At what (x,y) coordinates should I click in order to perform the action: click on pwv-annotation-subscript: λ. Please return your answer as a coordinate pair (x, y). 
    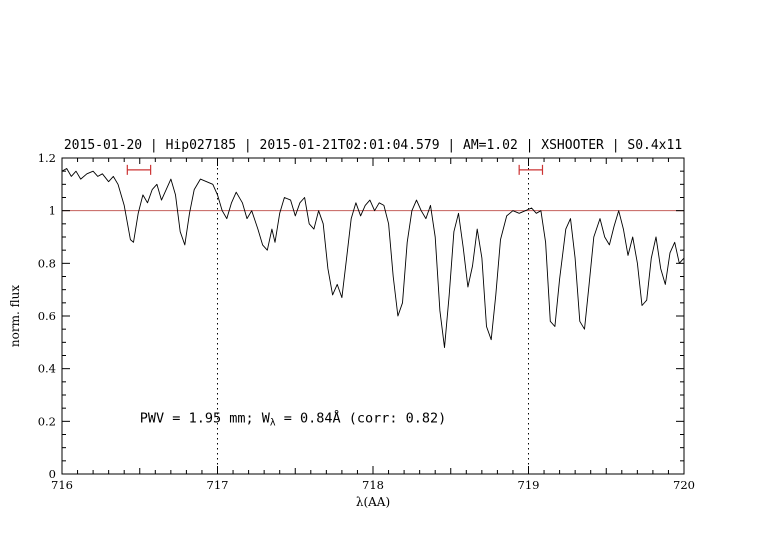
    Looking at the image, I should click on (273, 423).